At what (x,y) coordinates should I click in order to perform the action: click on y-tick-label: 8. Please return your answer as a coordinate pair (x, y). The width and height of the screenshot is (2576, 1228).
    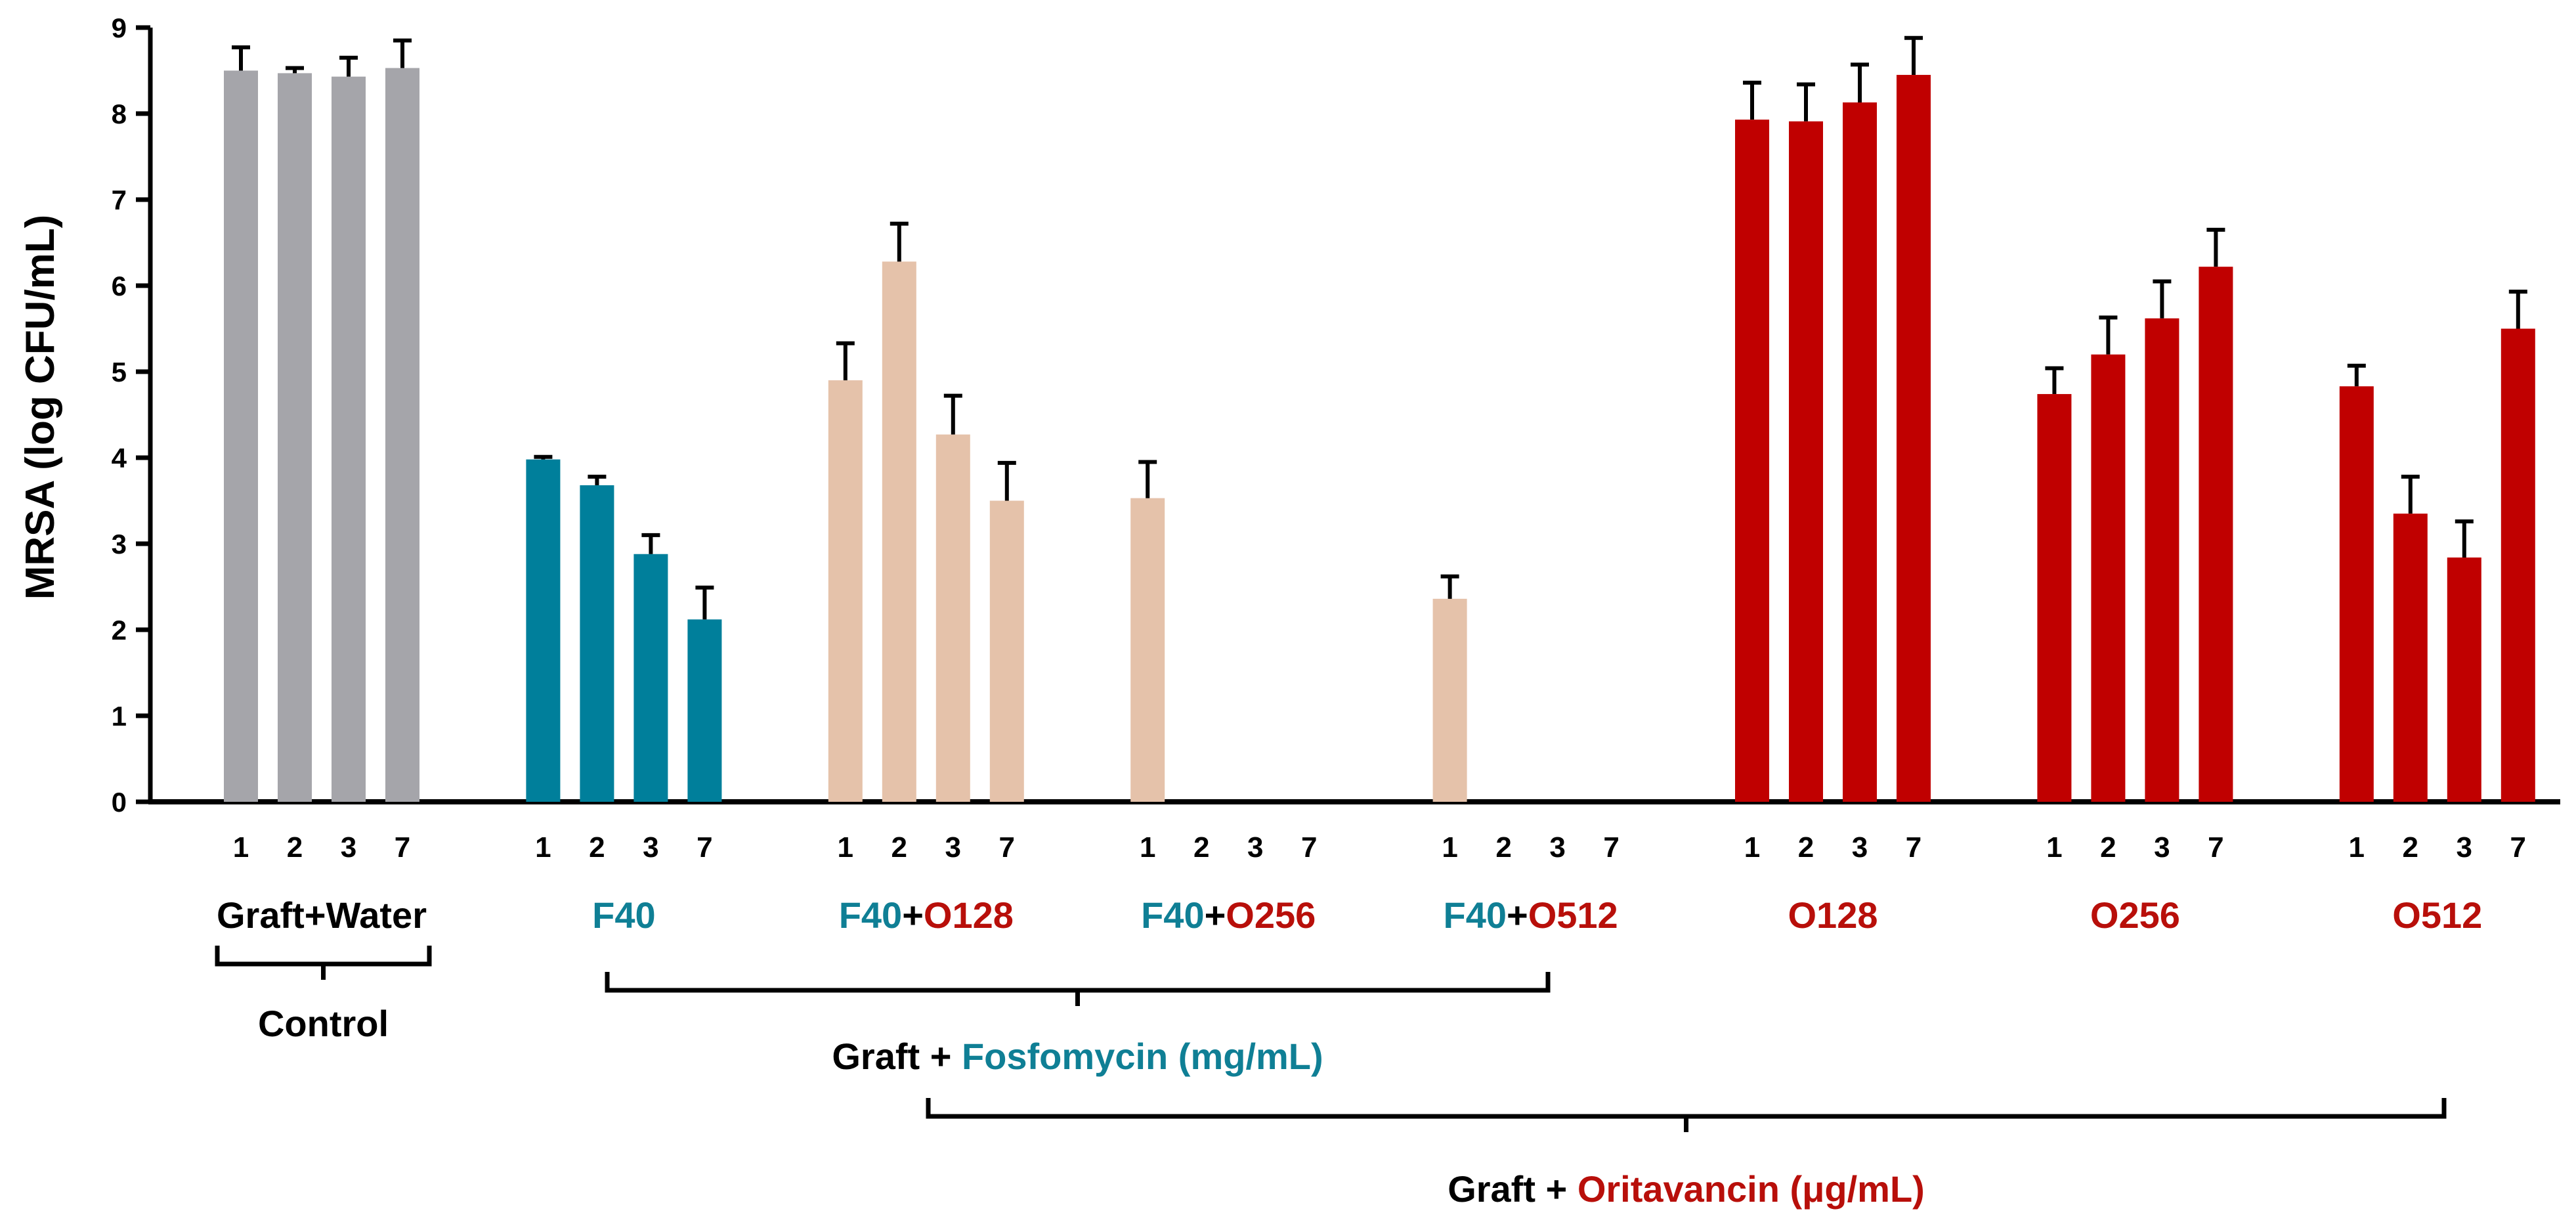
    Looking at the image, I should click on (119, 114).